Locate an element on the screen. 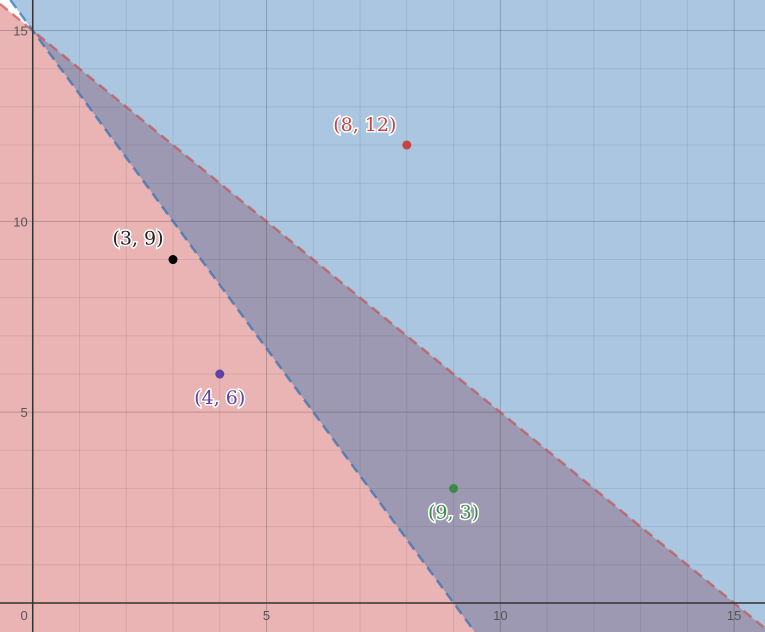 The width and height of the screenshot is (765, 632). y-tick-label: 10 is located at coordinates (20, 221).